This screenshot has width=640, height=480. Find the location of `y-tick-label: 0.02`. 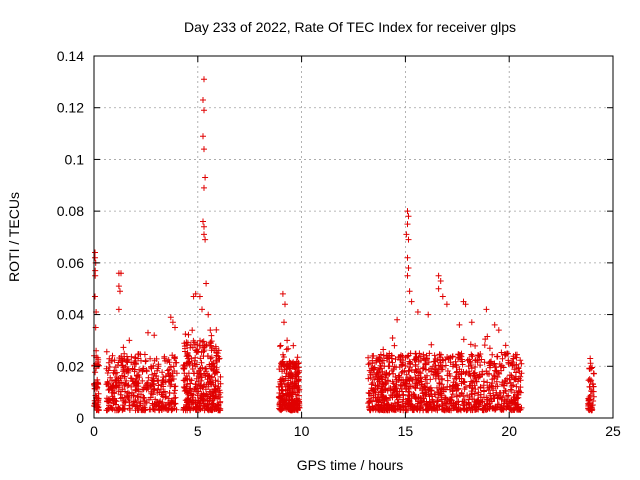

y-tick-label: 0.02 is located at coordinates (70, 366).